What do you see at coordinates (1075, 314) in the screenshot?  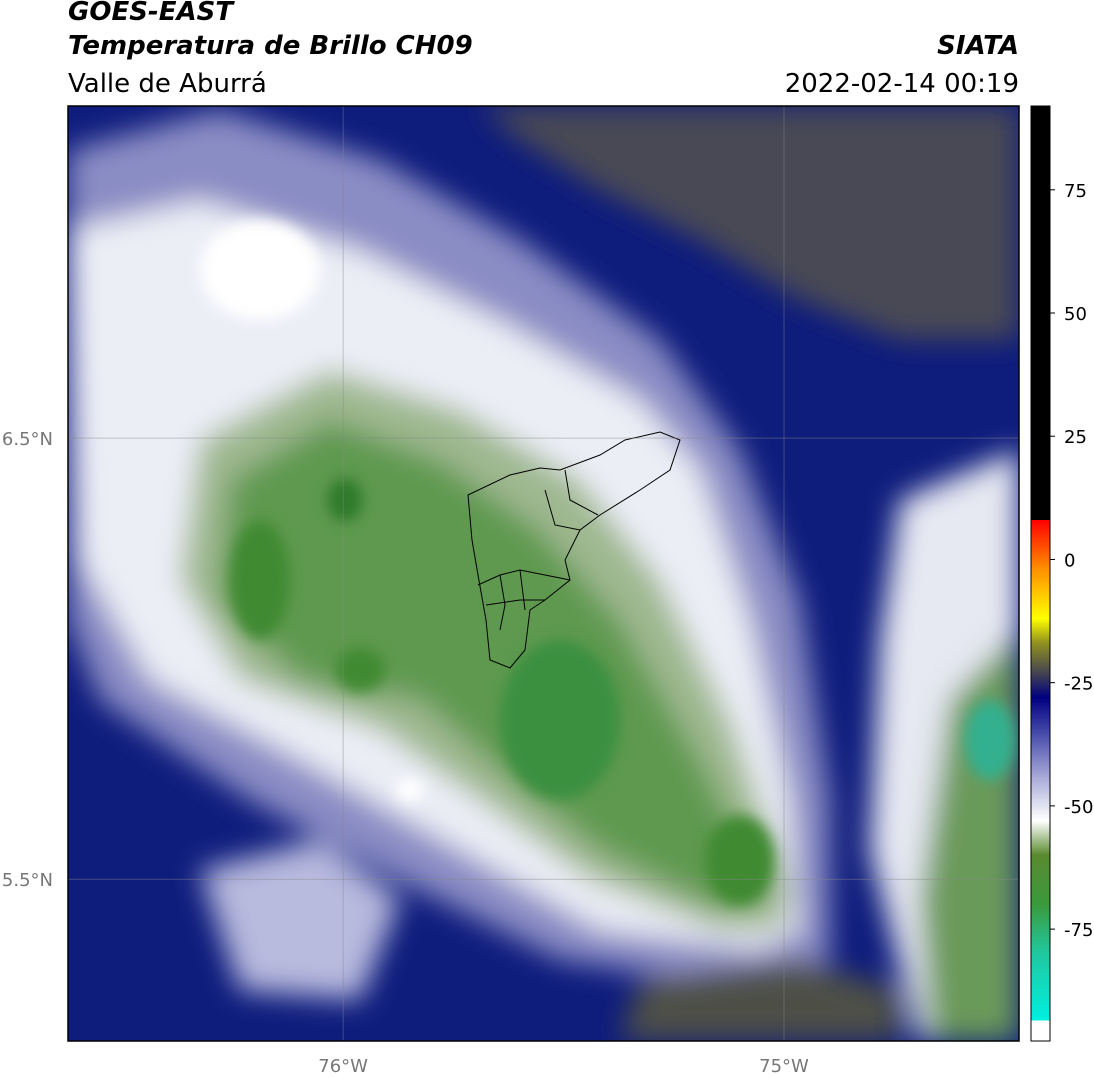 I see `colorbar-tick-label: 50` at bounding box center [1075, 314].